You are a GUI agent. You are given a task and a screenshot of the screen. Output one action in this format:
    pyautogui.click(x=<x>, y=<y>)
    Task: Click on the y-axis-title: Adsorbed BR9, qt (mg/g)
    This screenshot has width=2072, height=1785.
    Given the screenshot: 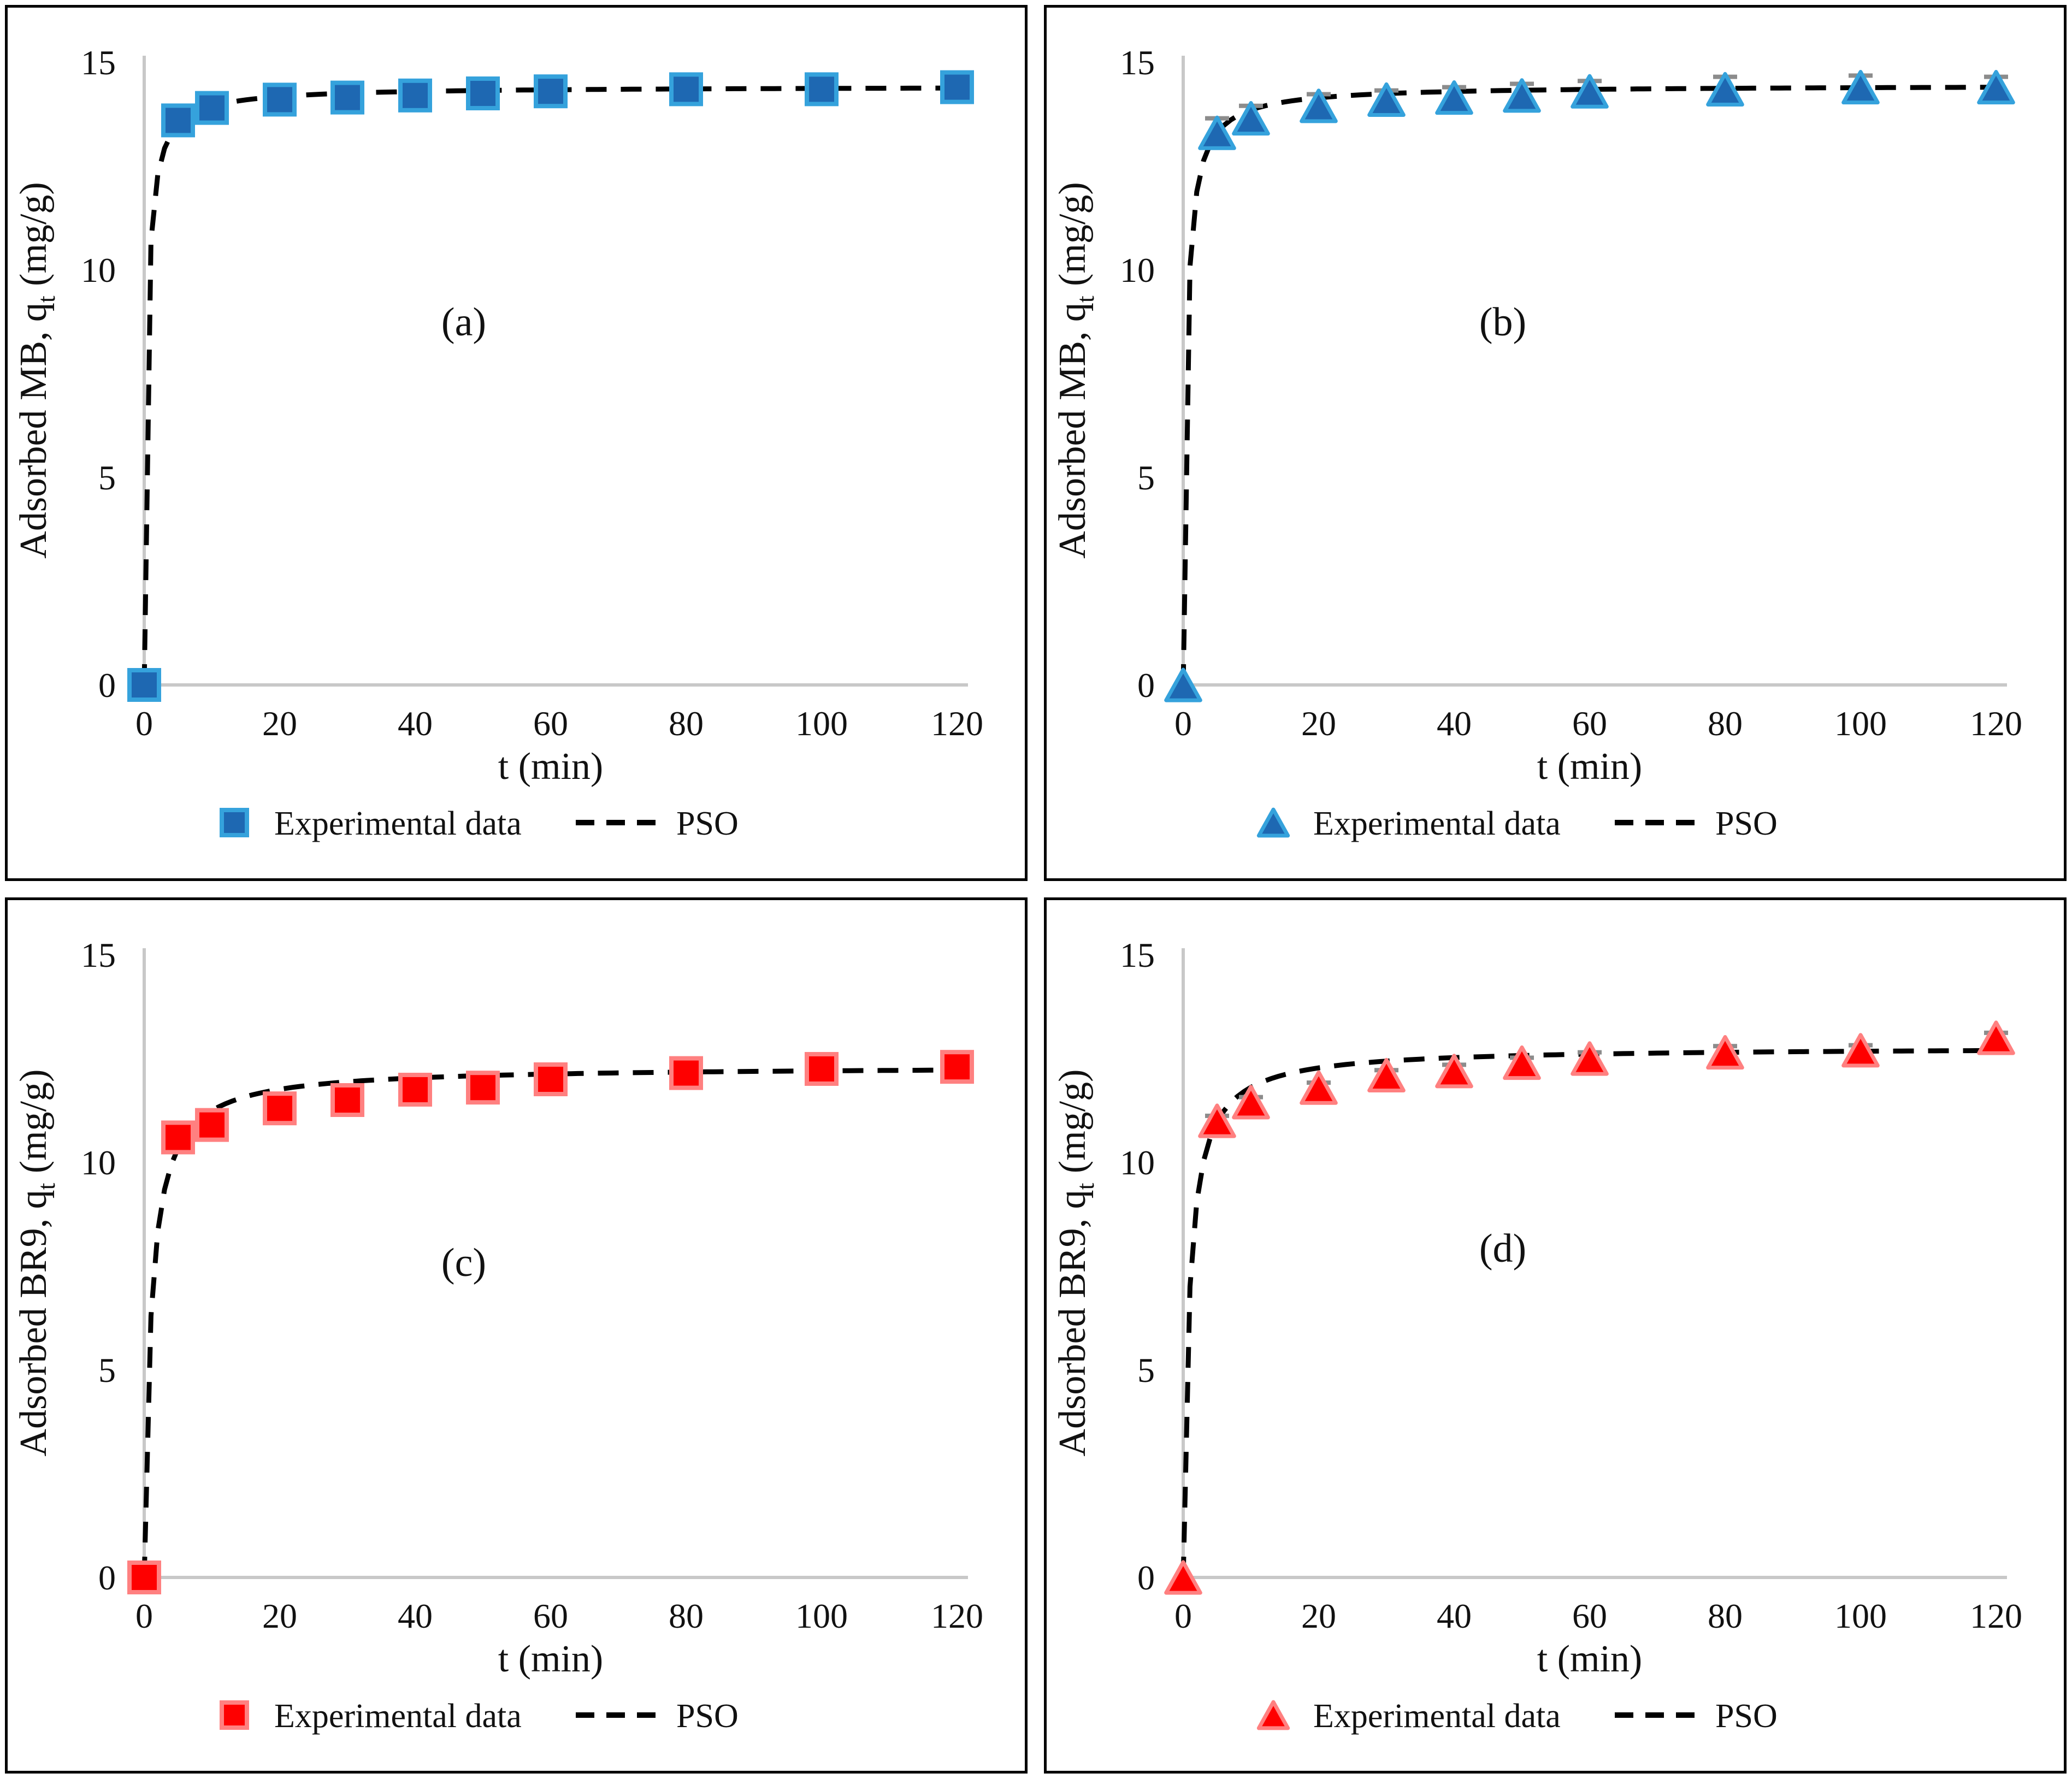 What is the action you would take?
    pyautogui.click(x=36, y=1263)
    